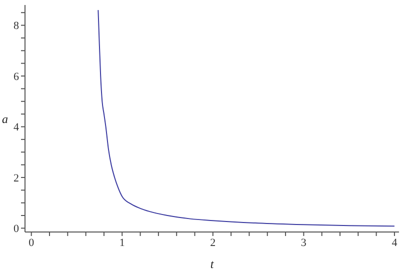  Describe the element at coordinates (17, 128) in the screenshot. I see `y-tick-label: 4` at that location.